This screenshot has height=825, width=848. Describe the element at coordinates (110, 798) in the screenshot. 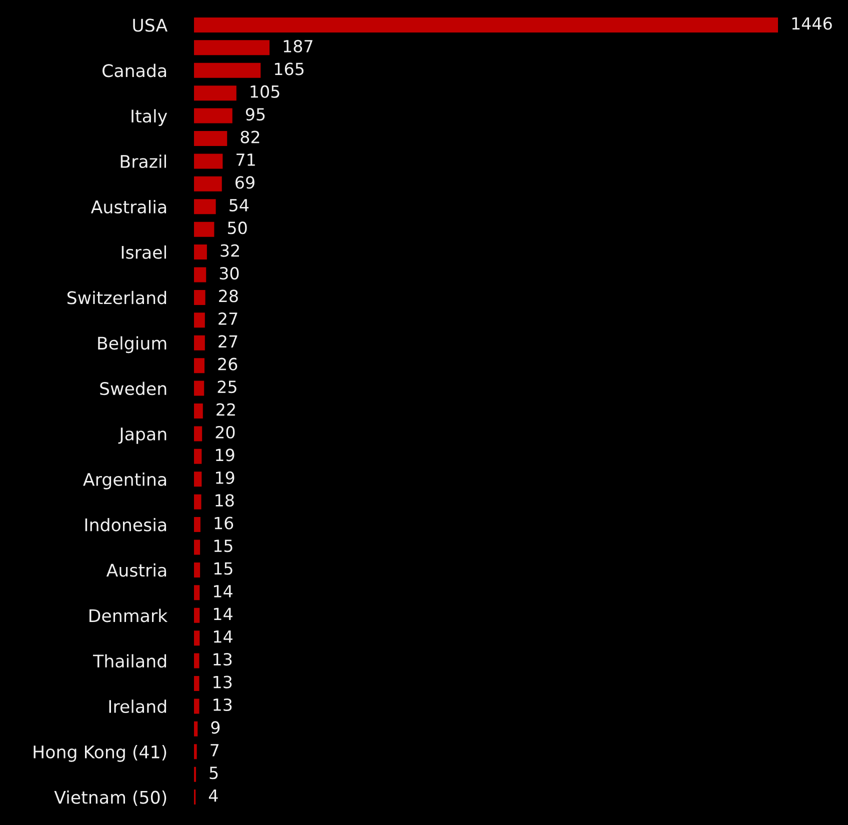

I see `y-tick-label: Vietnam (50)` at that location.